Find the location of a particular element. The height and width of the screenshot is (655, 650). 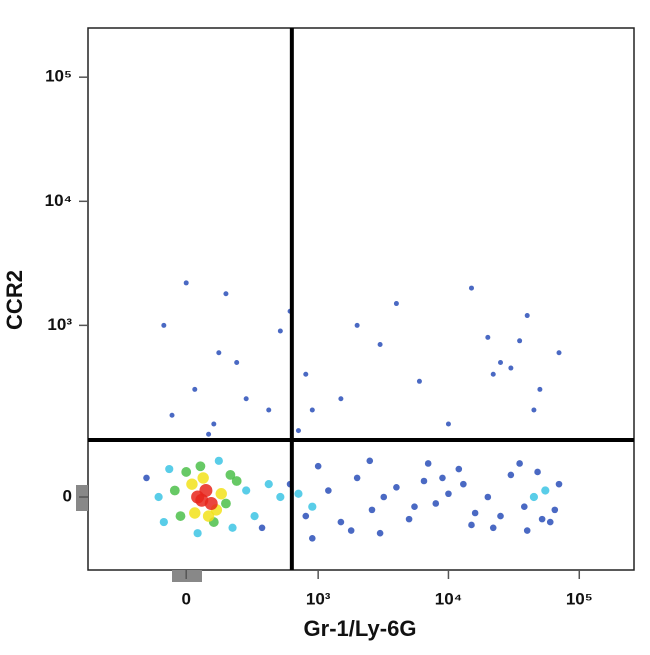

x-tick-label: 10⁴ is located at coordinates (448, 598).